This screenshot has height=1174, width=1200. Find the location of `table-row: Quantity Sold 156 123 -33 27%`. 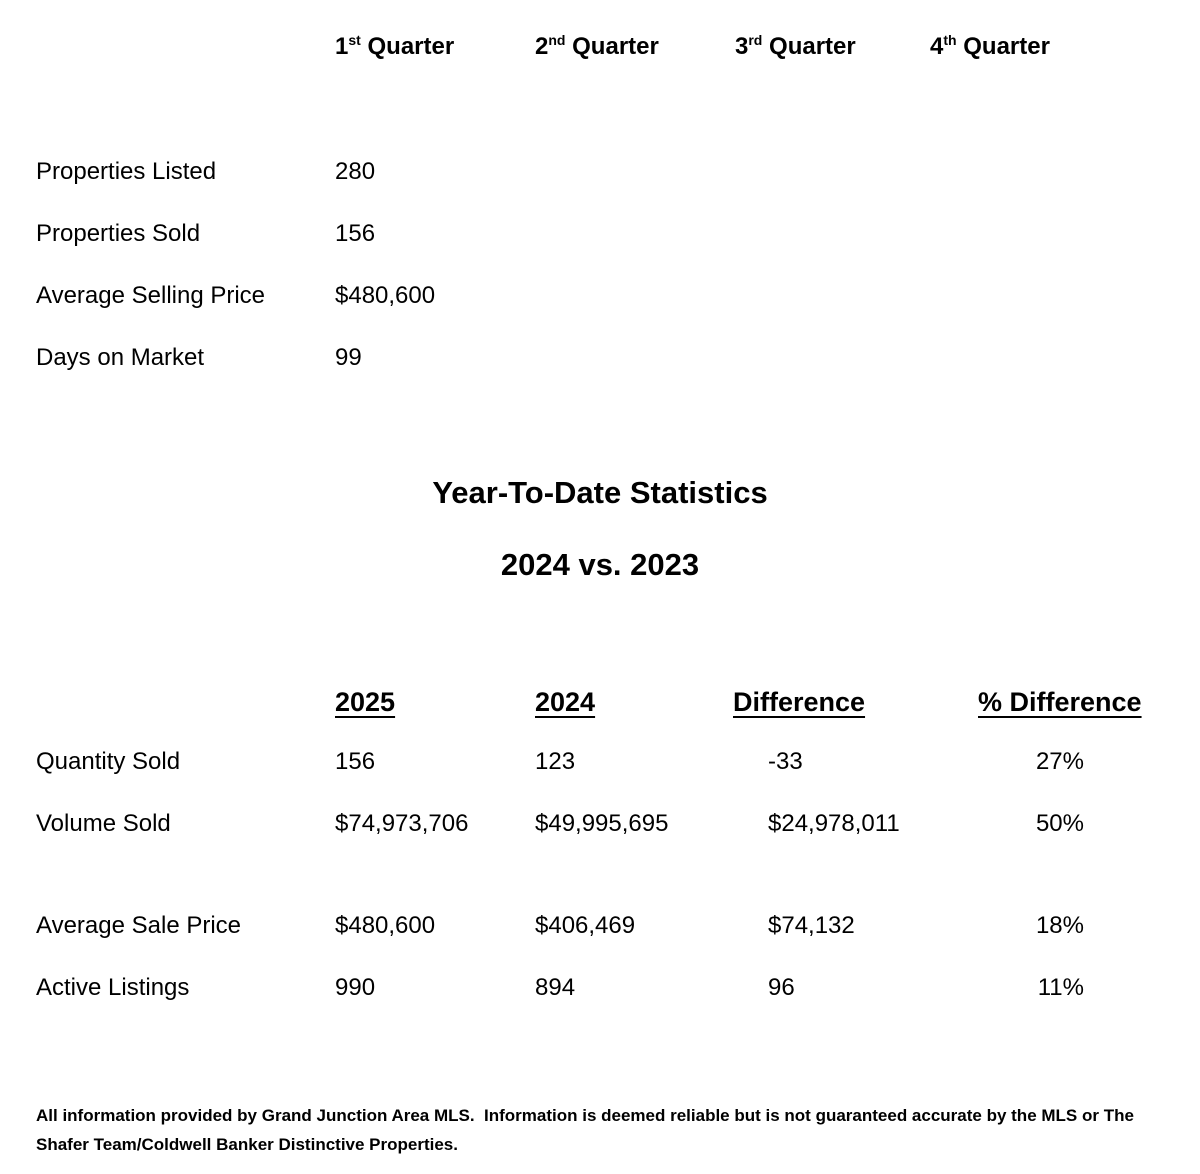

table-row: Quantity Sold 156 123 -33 27% is located at coordinates (600, 778).